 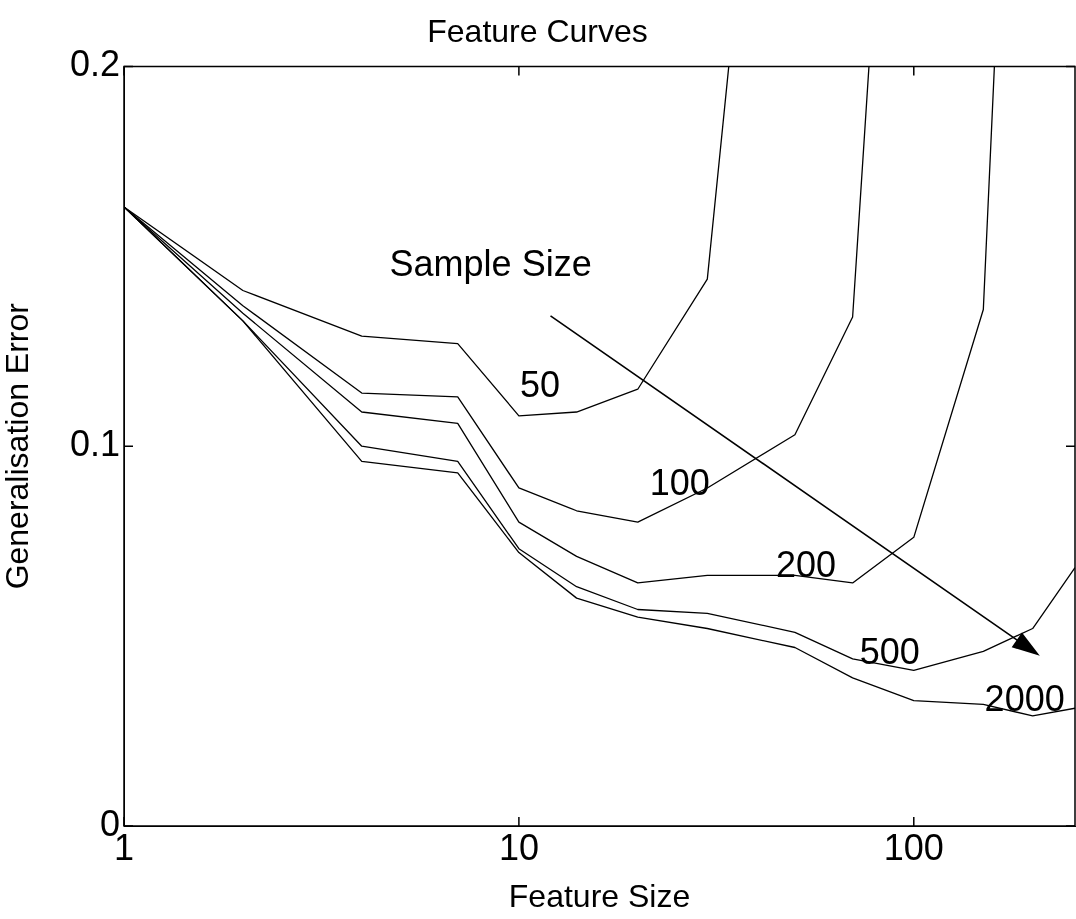 What do you see at coordinates (94, 444) in the screenshot?
I see `y-tick-label: 0.1` at bounding box center [94, 444].